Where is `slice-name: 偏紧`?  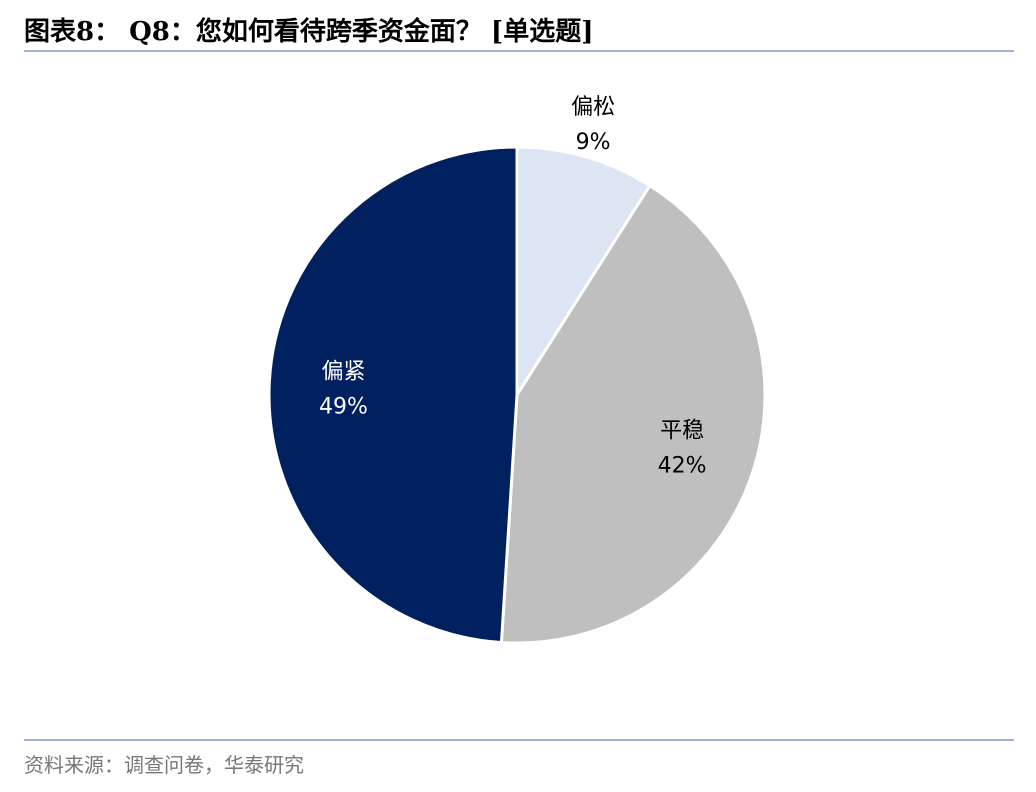 slice-name: 偏紧 is located at coordinates (343, 372).